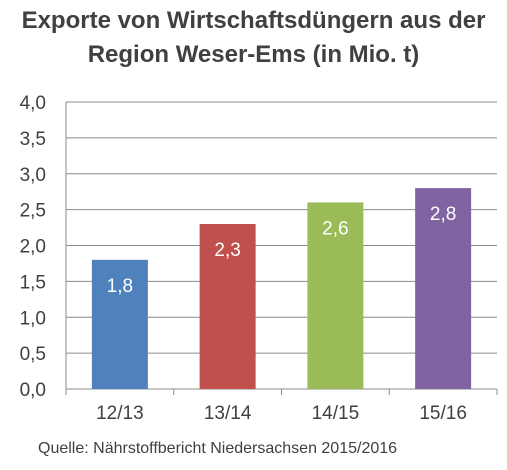  What do you see at coordinates (33, 282) in the screenshot?
I see `y-tick-label: 1,5` at bounding box center [33, 282].